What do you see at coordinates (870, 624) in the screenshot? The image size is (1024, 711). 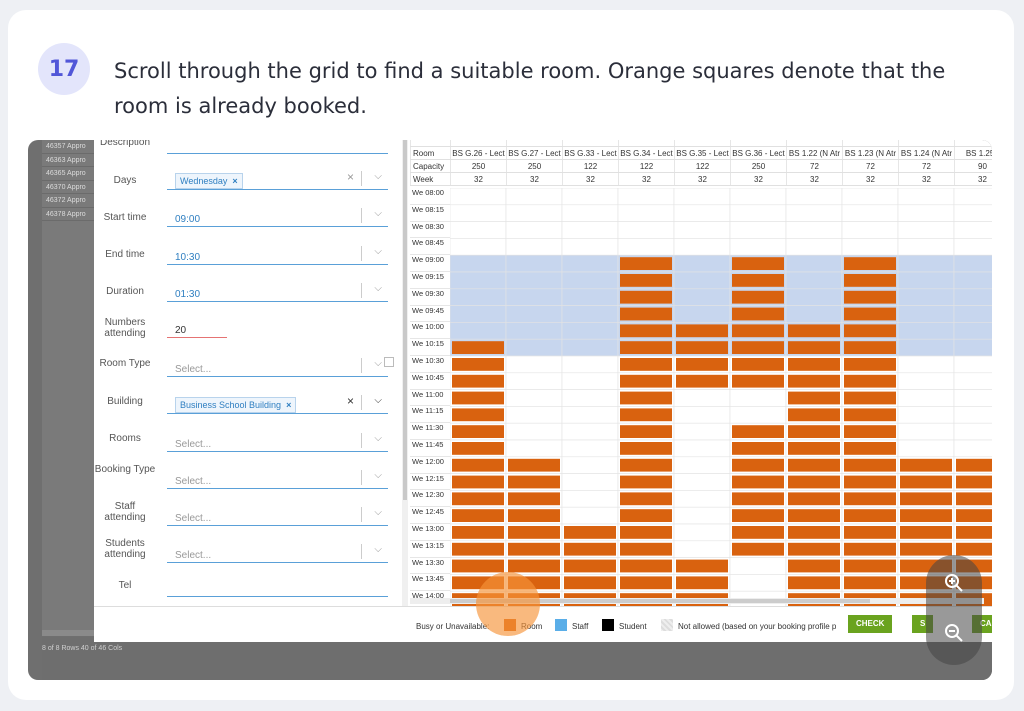 I see `check-button: CHECK` at bounding box center [870, 624].